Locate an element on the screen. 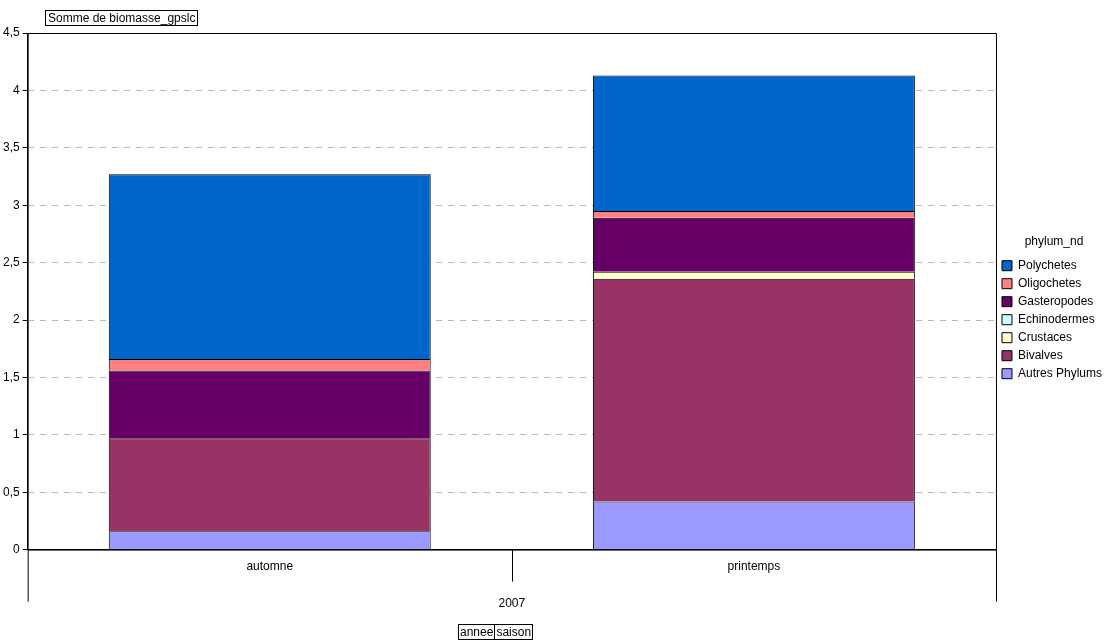 The width and height of the screenshot is (1112, 644). text: annee is located at coordinates (477, 632).